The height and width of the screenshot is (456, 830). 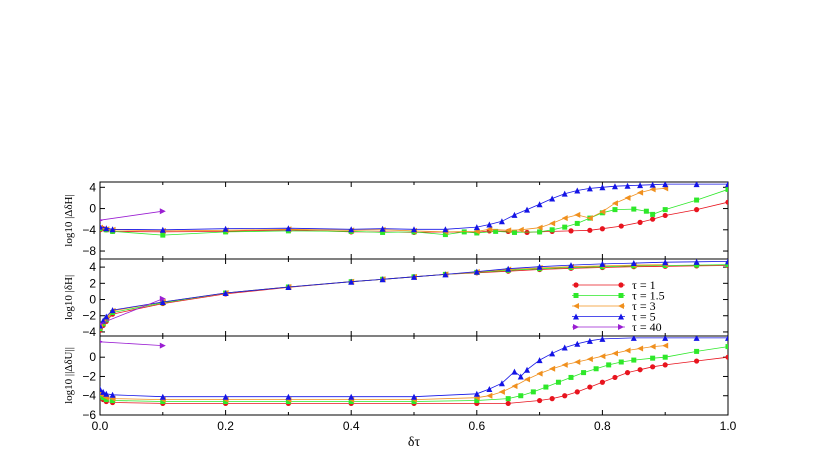 I want to click on y-axis-label: log10 |δH|, so click(x=69, y=297).